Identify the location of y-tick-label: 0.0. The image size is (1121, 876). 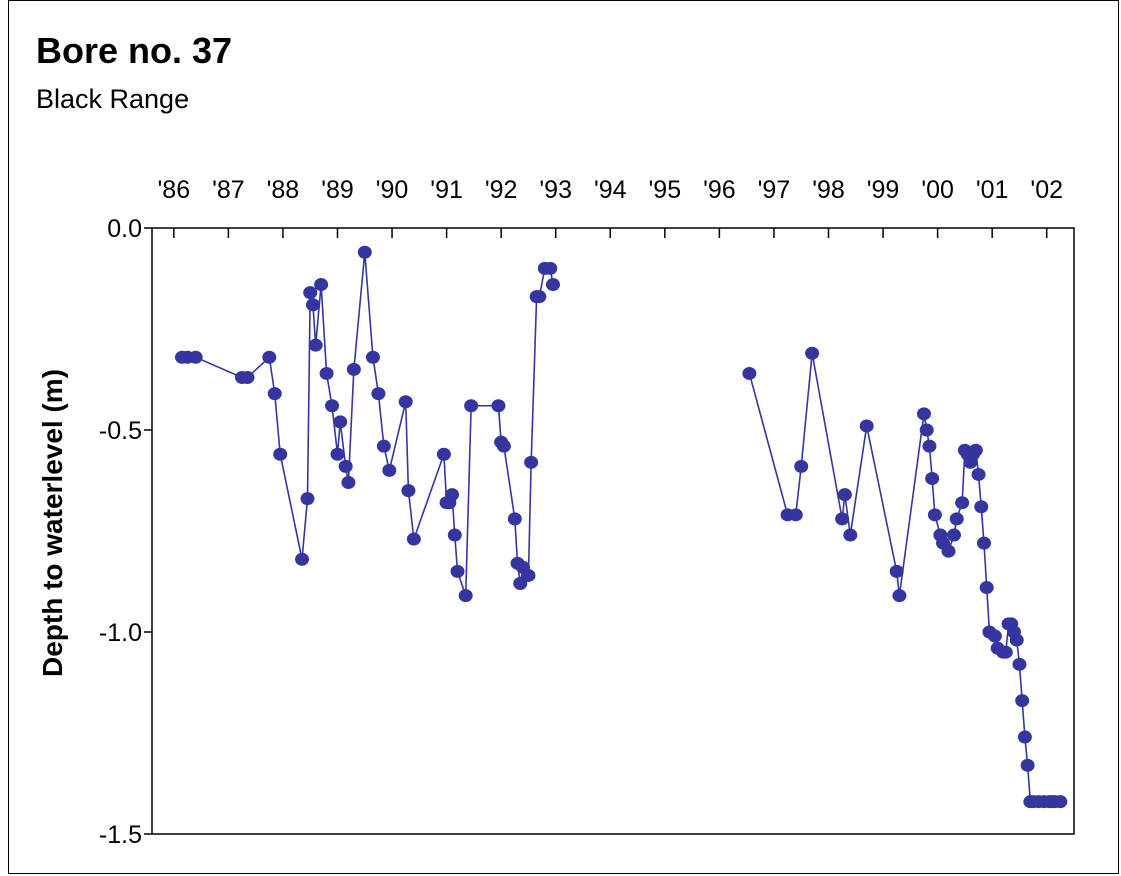
(124, 229).